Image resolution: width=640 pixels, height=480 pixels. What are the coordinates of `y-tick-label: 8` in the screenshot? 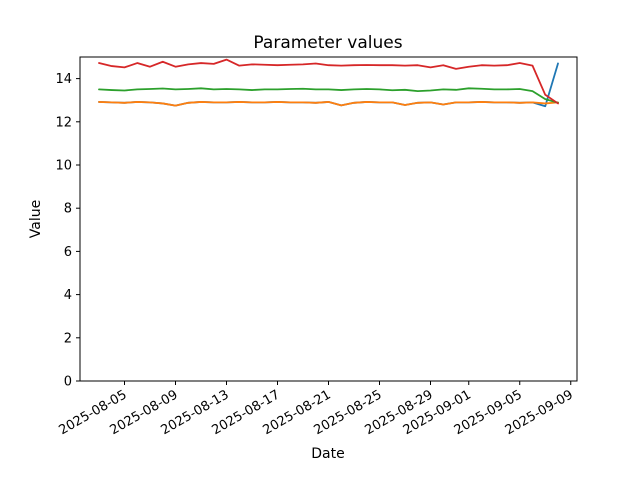 It's located at (68, 209).